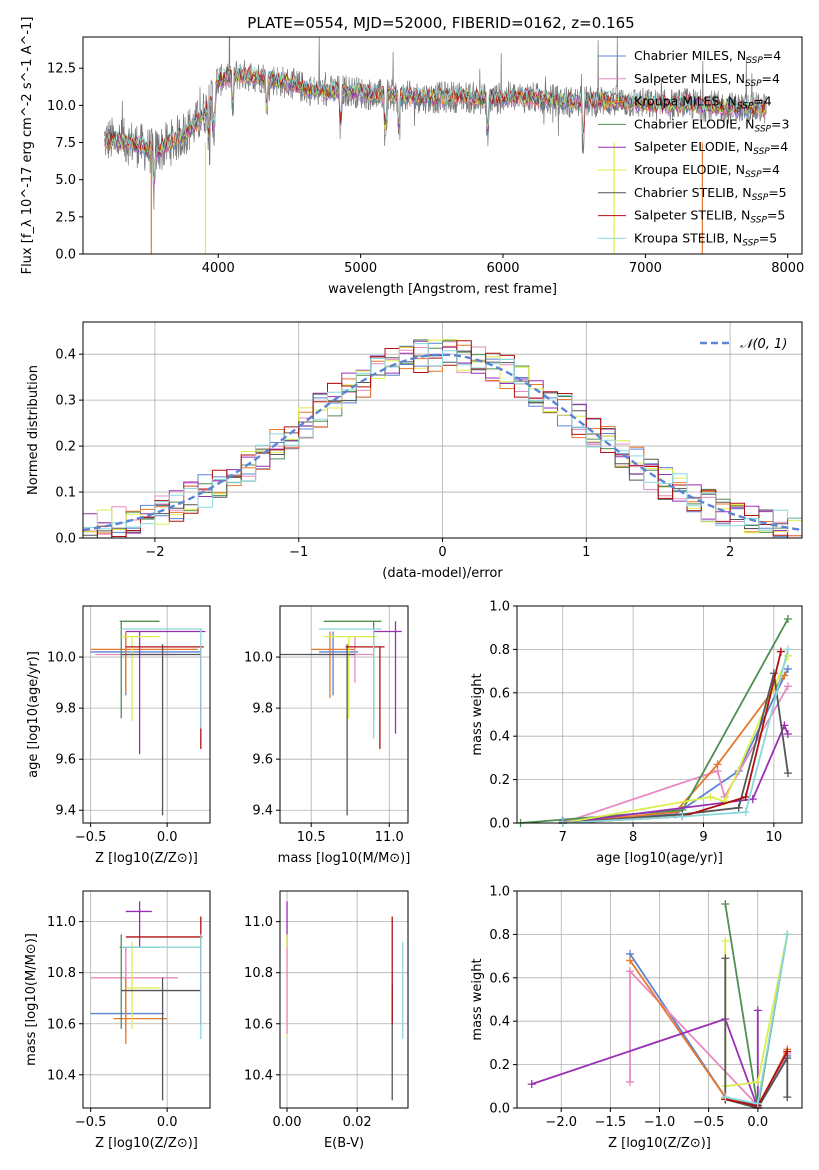 Image resolution: width=819 pixels, height=1170 pixels. Describe the element at coordinates (710, 194) in the screenshot. I see `legend-label: Chabrier STELIB, NSSP=5` at that location.